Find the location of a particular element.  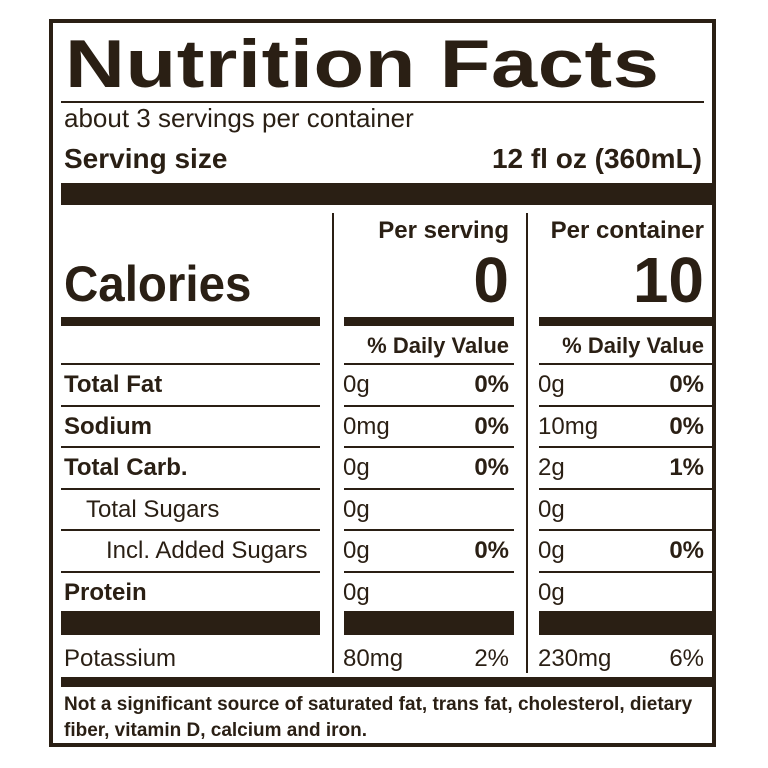

nutrient-container-amount: 2g is located at coordinates (551, 467).